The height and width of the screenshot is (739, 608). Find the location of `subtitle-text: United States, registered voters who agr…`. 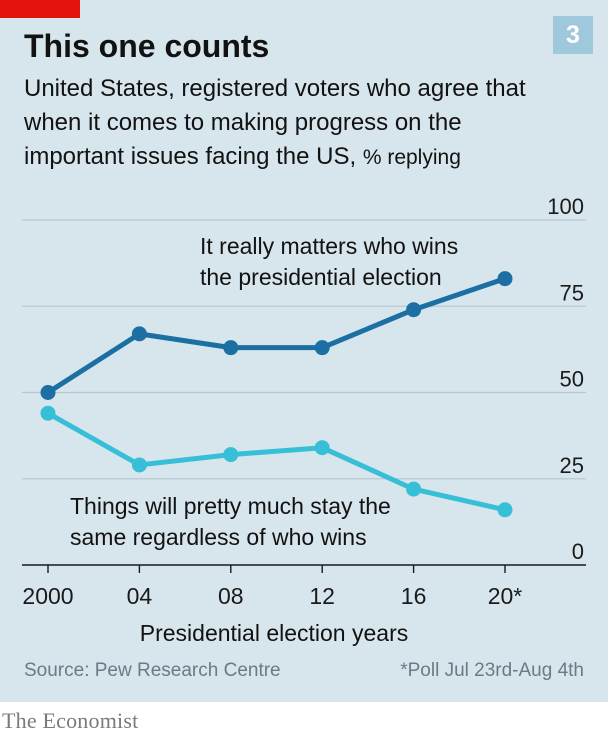

subtitle-text: United States, registered voters who agr… is located at coordinates (275, 122).